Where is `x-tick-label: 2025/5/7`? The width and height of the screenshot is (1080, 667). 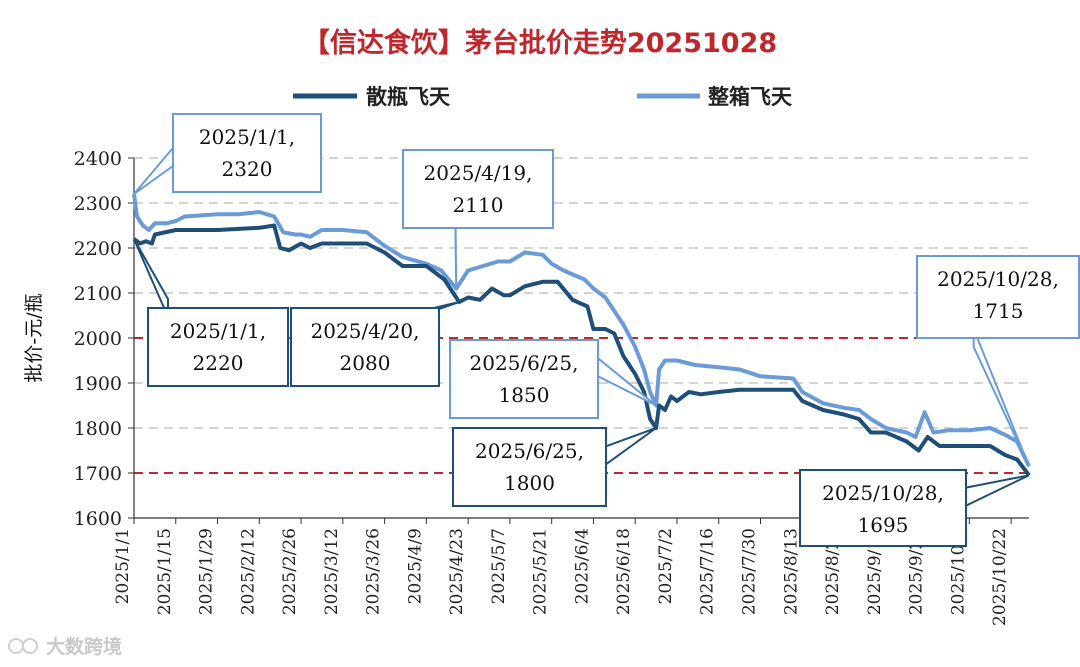 x-tick-label: 2025/5/7 is located at coordinates (499, 566).